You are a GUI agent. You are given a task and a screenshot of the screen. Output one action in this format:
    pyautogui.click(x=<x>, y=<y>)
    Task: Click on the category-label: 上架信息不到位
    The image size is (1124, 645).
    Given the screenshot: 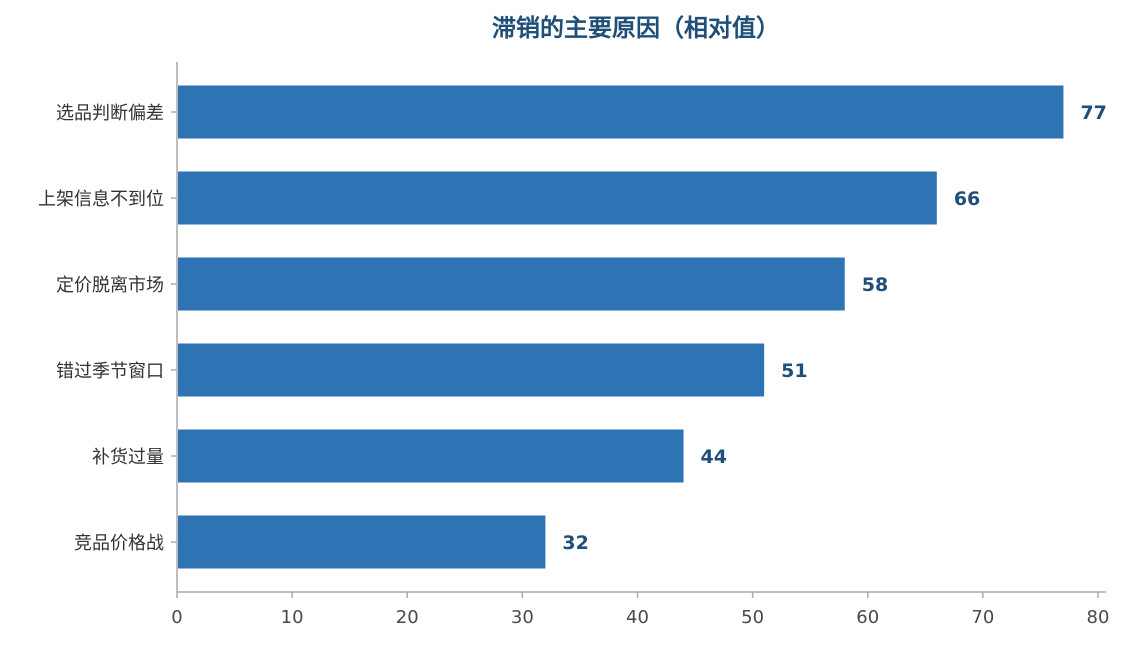 What is the action you would take?
    pyautogui.click(x=101, y=199)
    